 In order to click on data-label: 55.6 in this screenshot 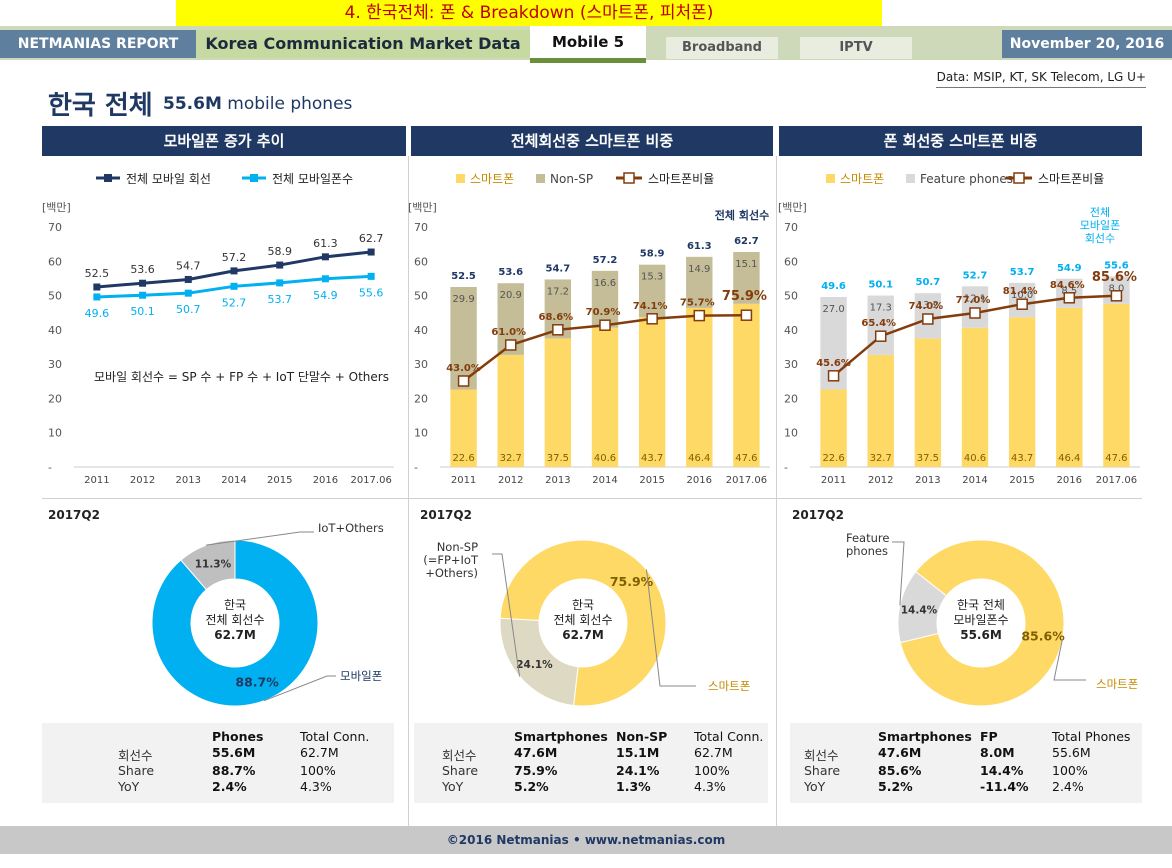, I will do `click(371, 292)`.